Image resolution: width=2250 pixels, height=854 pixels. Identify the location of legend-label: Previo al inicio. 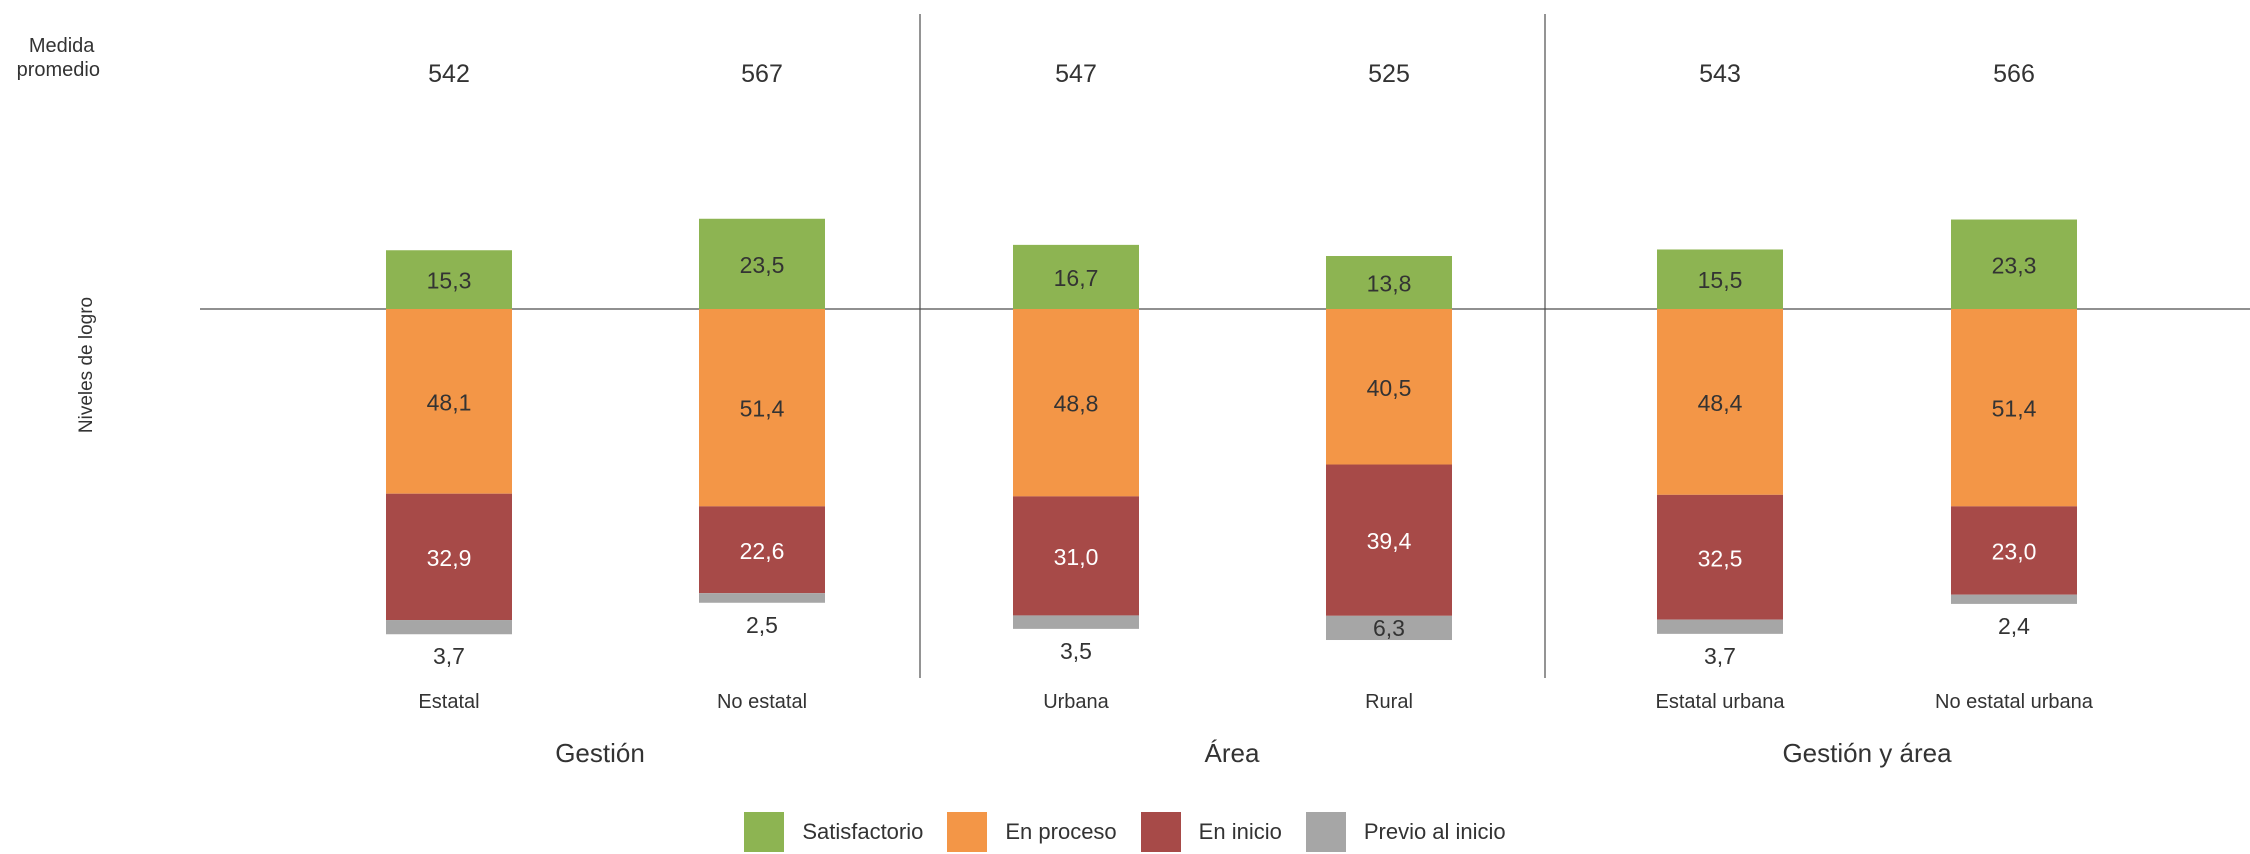
(1434, 831).